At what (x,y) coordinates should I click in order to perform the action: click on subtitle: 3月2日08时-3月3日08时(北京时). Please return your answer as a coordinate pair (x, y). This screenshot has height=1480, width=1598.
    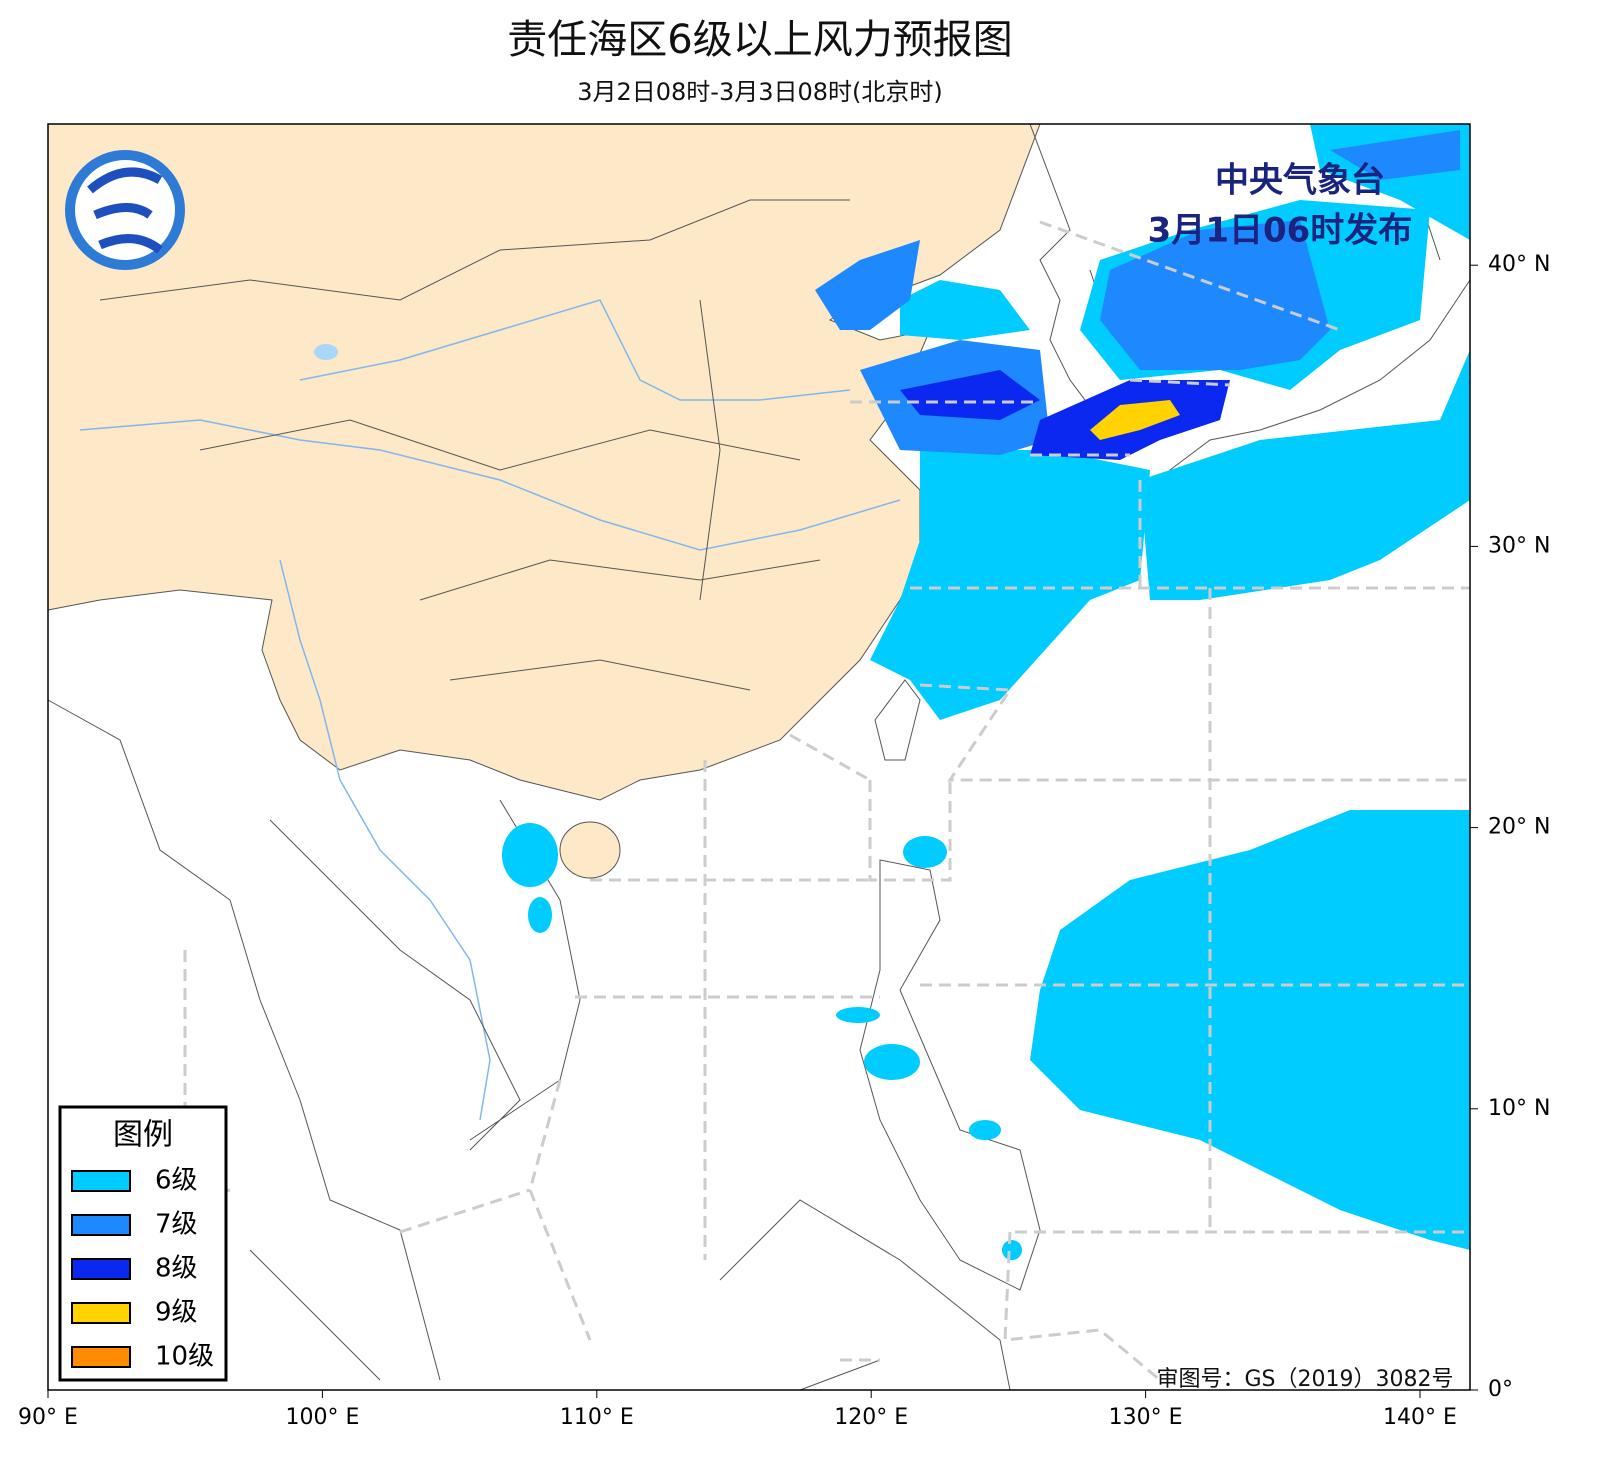
    Looking at the image, I should click on (760, 92).